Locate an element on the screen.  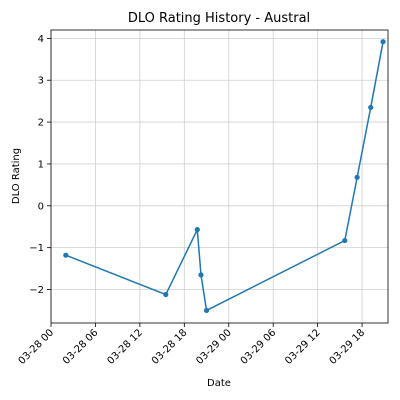
y-tick-label: 4 is located at coordinates (41, 39).